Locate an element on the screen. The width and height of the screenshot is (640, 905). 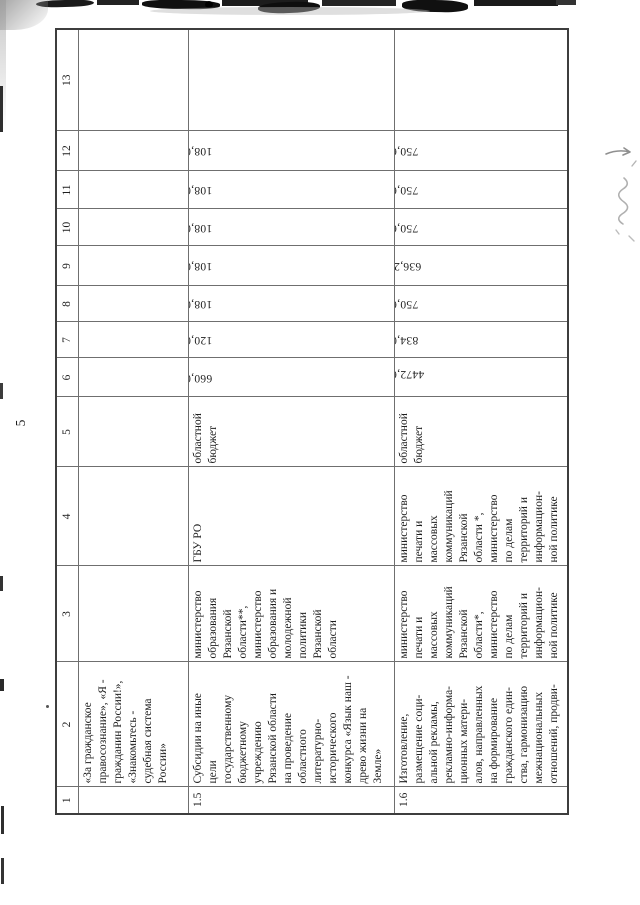
header-row: 1 2 3 4 5 6 7 8 9 10 11 12 13 is located at coordinates (67, 421).